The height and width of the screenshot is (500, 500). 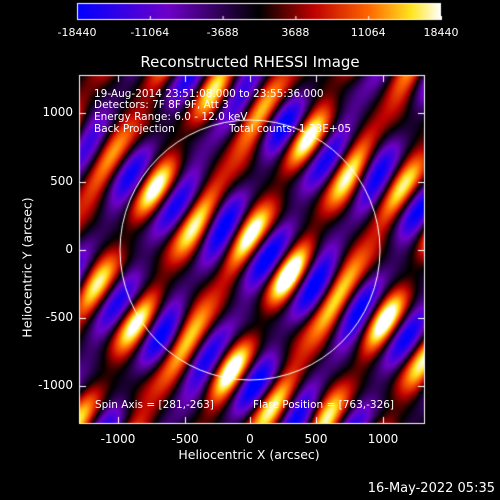 What do you see at coordinates (150, 32) in the screenshot?
I see `colorbar-tick-label: -11064` at bounding box center [150, 32].